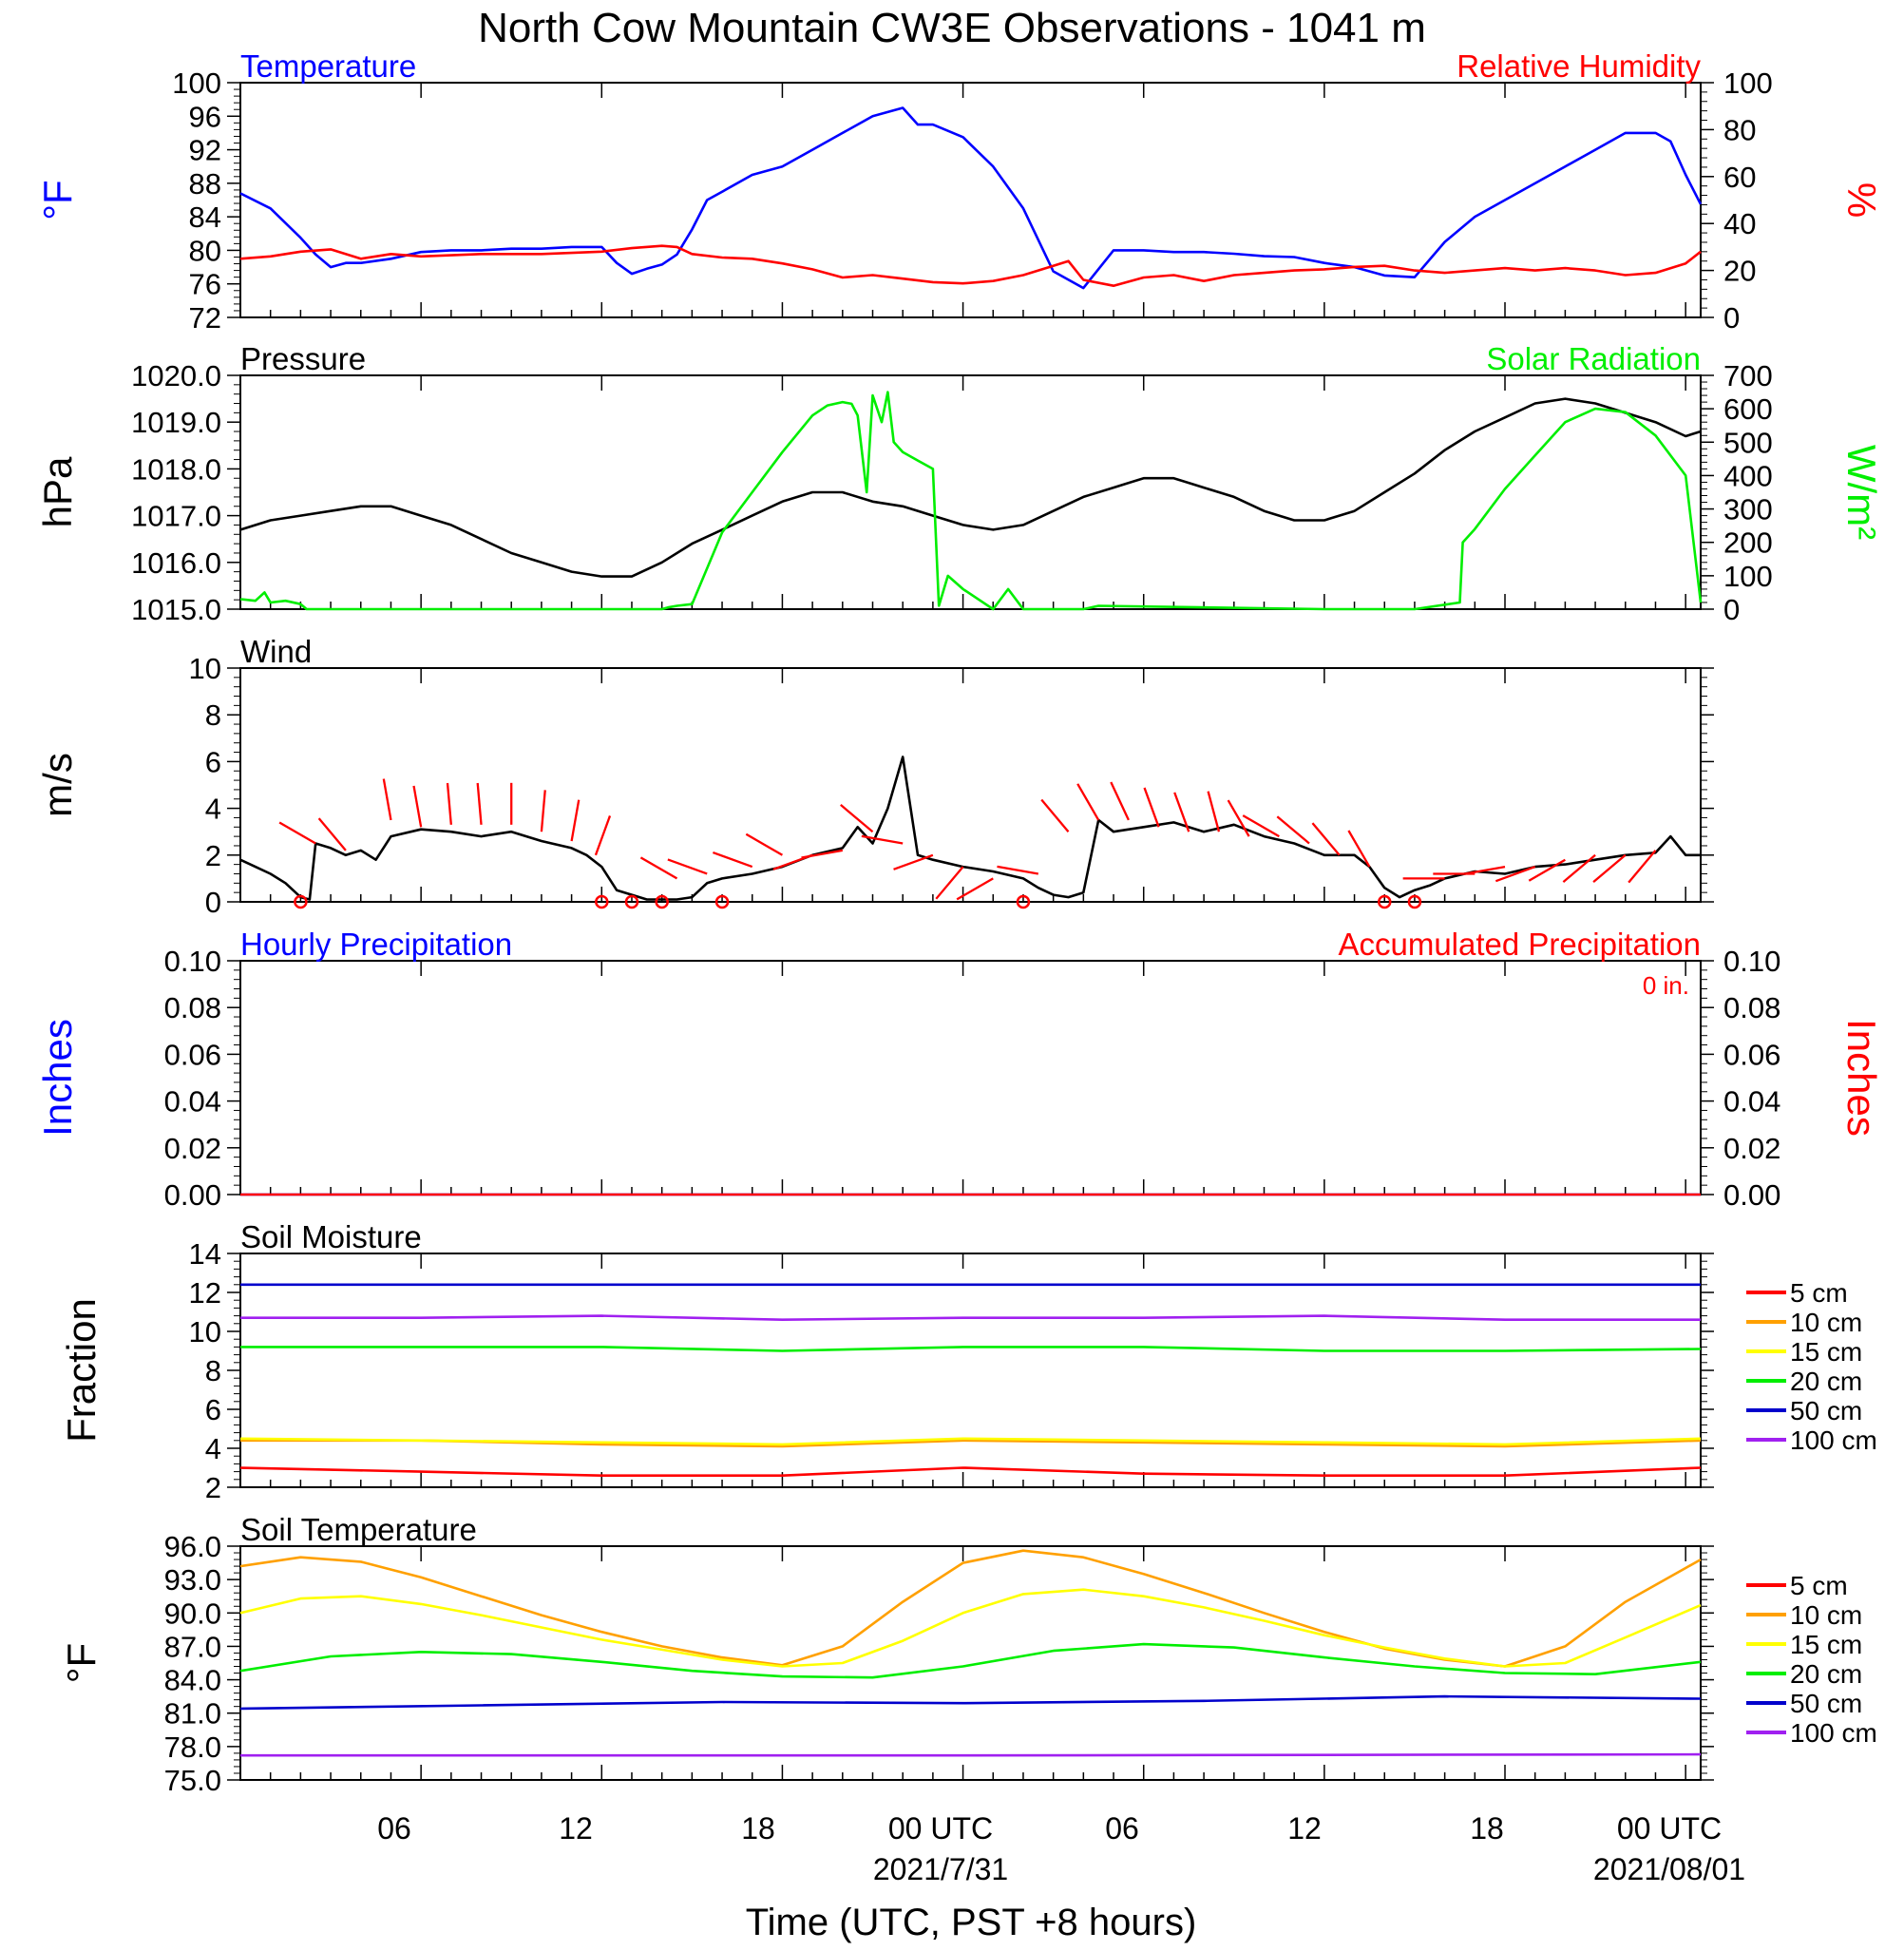 This screenshot has height=1951, width=1904. What do you see at coordinates (971, 1608) in the screenshot?
I see `series-line-10-cm` at bounding box center [971, 1608].